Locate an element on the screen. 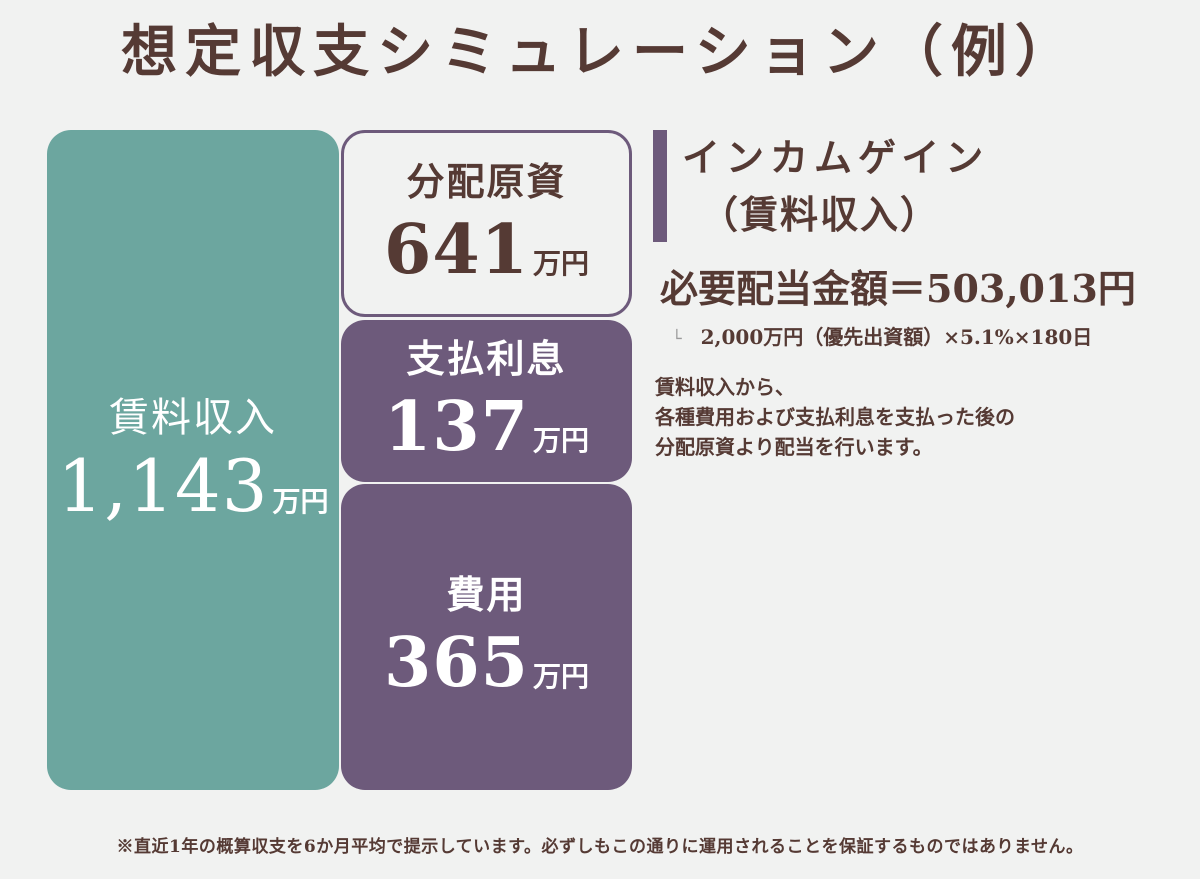 The width and height of the screenshot is (1200, 879). income-gain-title: インカムゲイン is located at coordinates (836, 157).